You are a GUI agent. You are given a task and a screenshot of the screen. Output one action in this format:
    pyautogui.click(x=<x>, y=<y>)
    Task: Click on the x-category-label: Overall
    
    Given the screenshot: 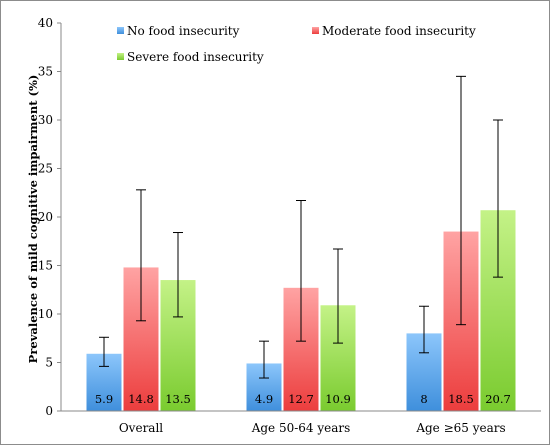 What is the action you would take?
    pyautogui.click(x=141, y=428)
    